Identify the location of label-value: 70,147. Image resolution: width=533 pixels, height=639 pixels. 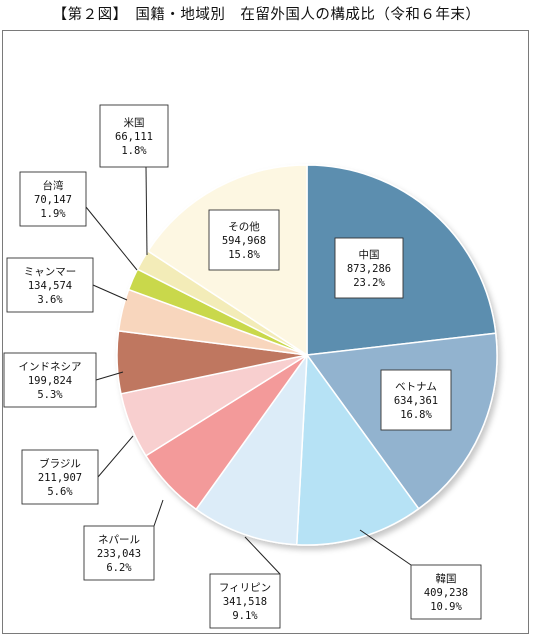
(53, 200).